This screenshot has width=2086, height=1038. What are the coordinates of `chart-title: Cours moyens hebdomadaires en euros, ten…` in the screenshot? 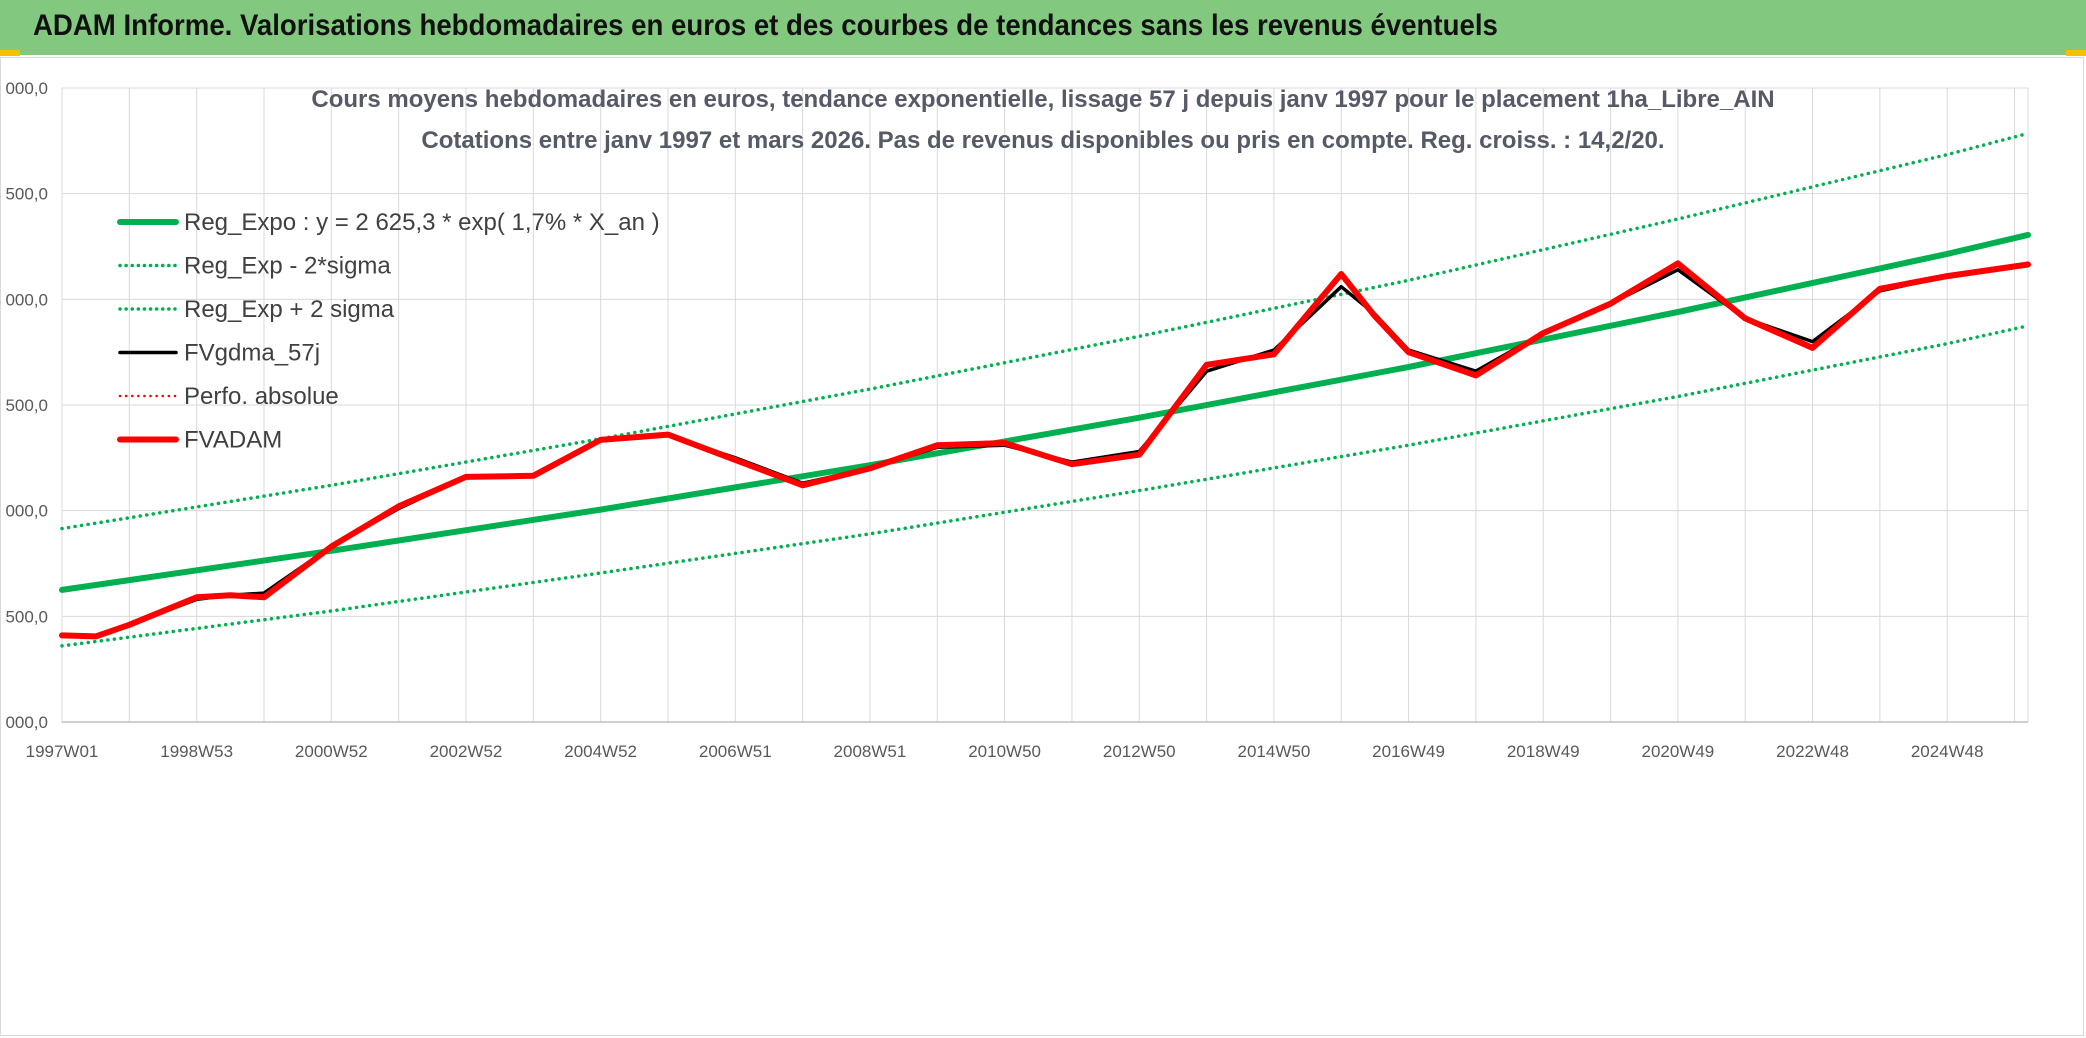 It's located at (1043, 99).